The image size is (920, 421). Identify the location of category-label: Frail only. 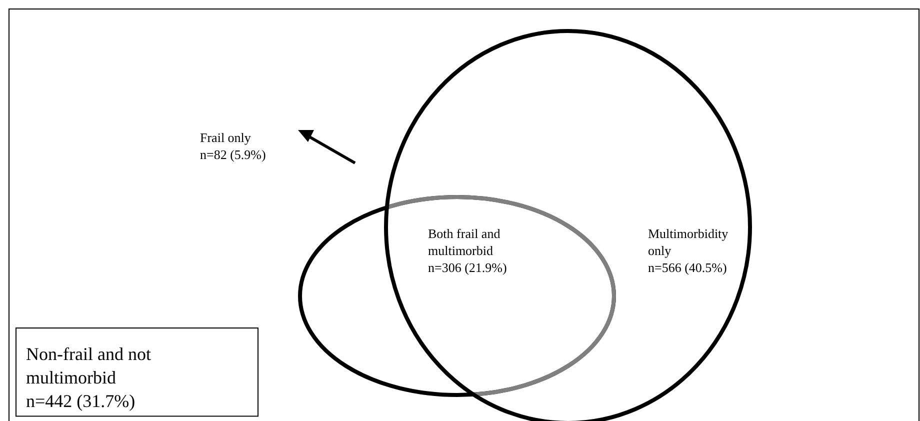
(226, 137).